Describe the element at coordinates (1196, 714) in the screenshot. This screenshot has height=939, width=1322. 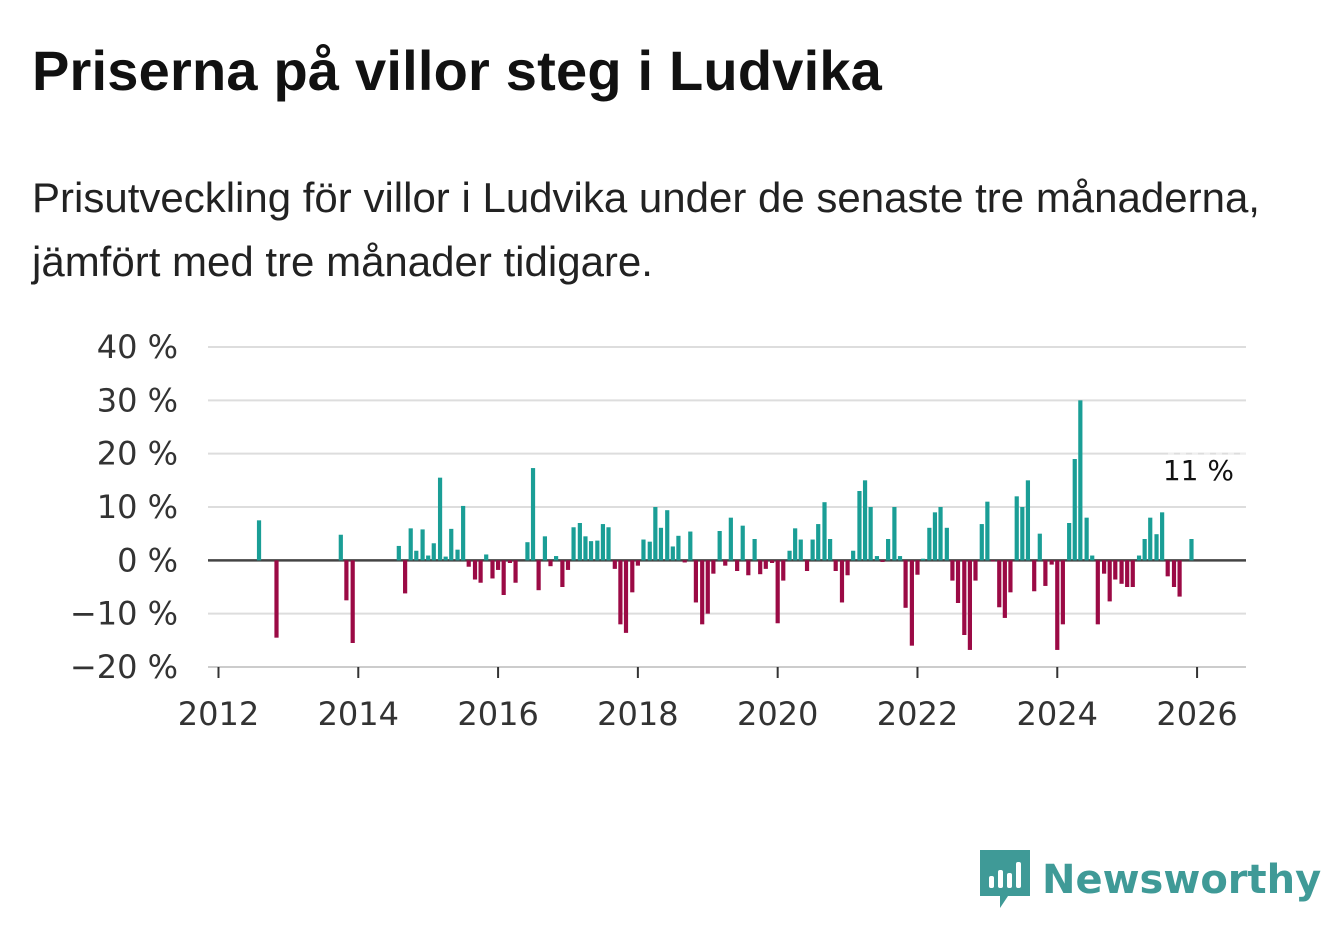
I see `x-tick-label: 2026` at that location.